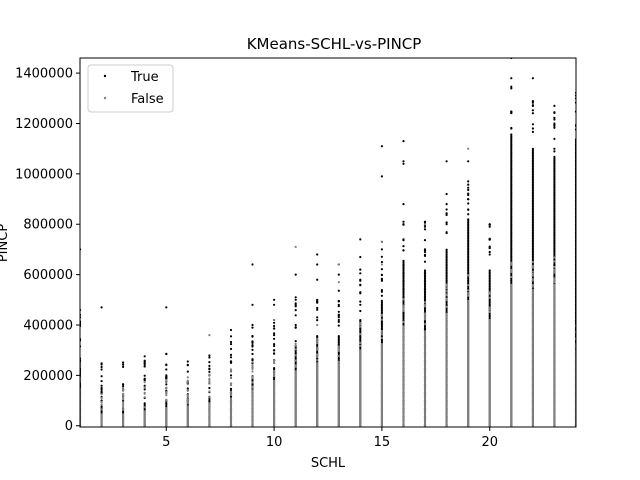 Image resolution: width=640 pixels, height=480 pixels. What do you see at coordinates (328, 463) in the screenshot?
I see `x-axis-label: SCHL` at bounding box center [328, 463].